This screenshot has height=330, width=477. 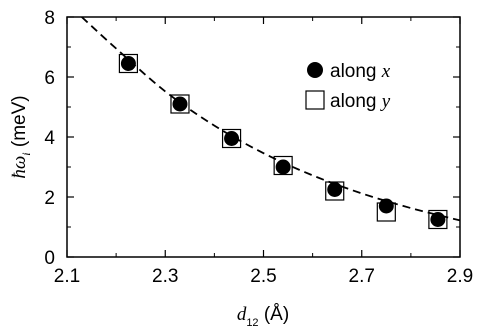 What do you see at coordinates (242, 314) in the screenshot?
I see `x-axis-symbol: d` at bounding box center [242, 314].